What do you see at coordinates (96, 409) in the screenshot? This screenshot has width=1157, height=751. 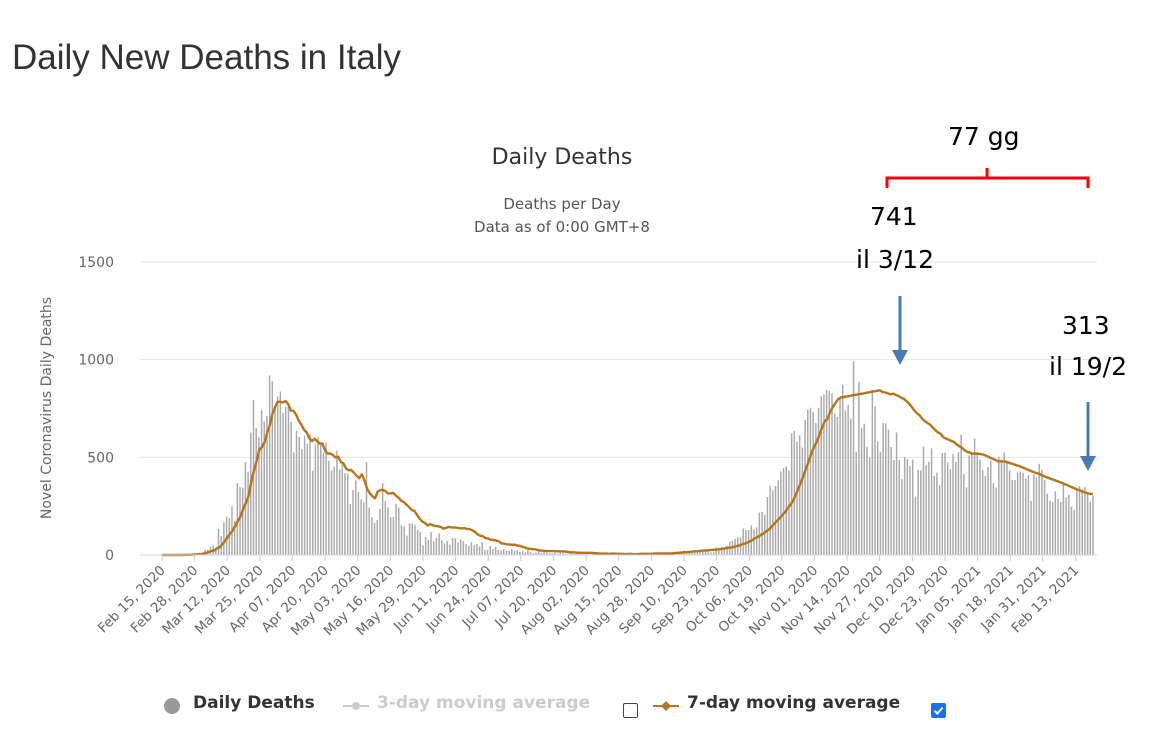 I see `y-axis: 0 500 1000 1500` at bounding box center [96, 409].